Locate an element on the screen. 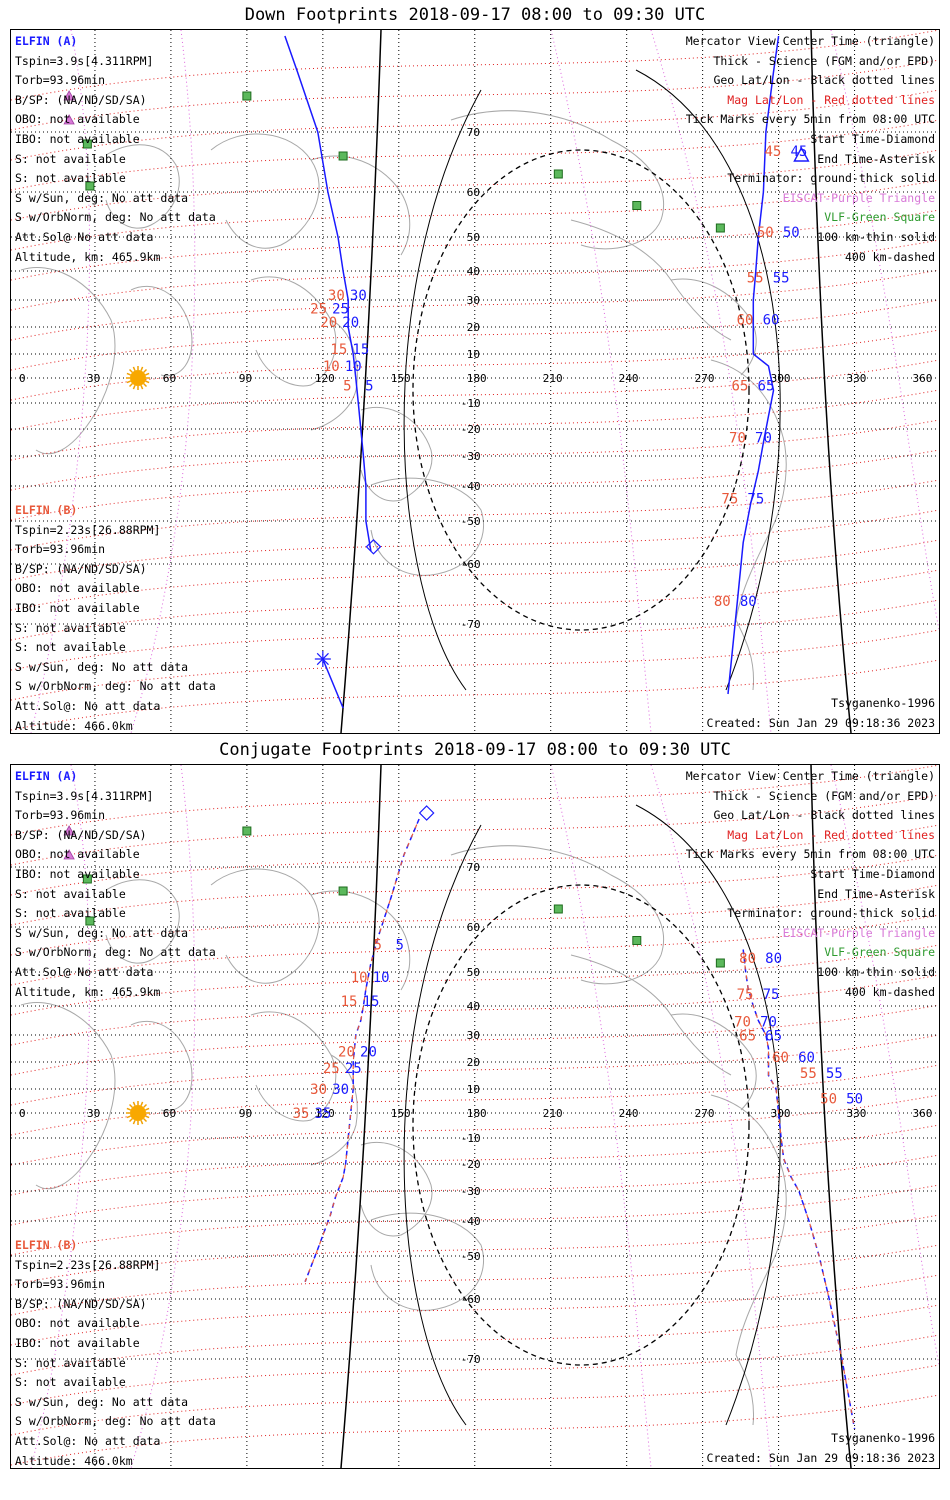  model-label: Tsyganenko-1996 is located at coordinates (883, 703).